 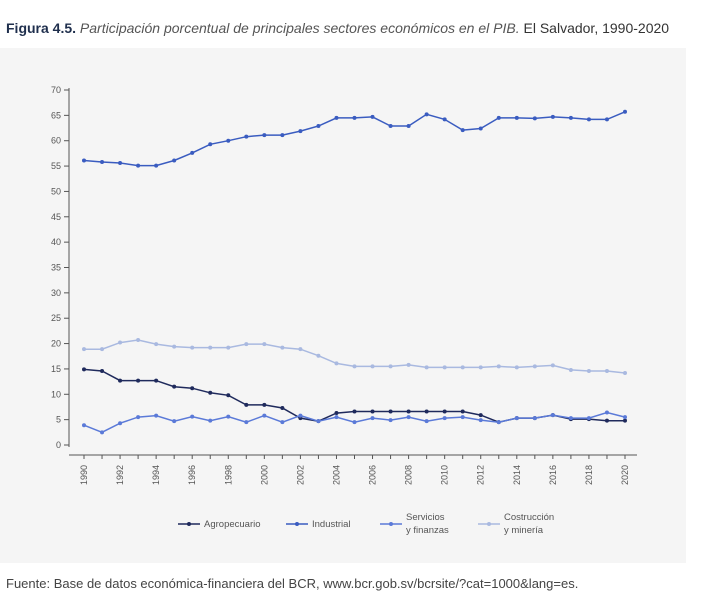 What do you see at coordinates (41, 28) in the screenshot?
I see `figure-number: Figura 4.5.` at bounding box center [41, 28].